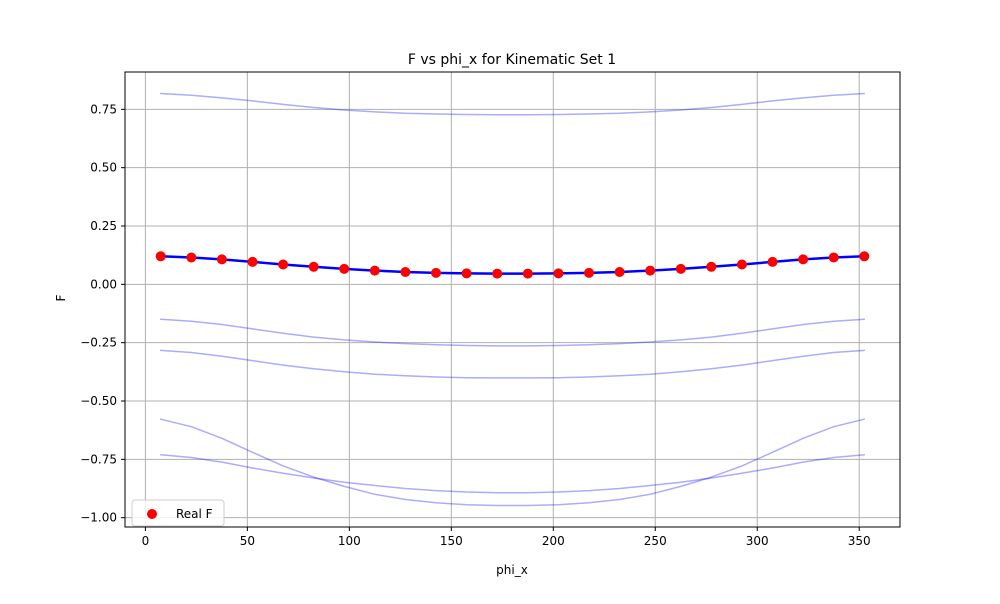 The image size is (1000, 604). I want to click on x-tick-label: 0, so click(146, 541).